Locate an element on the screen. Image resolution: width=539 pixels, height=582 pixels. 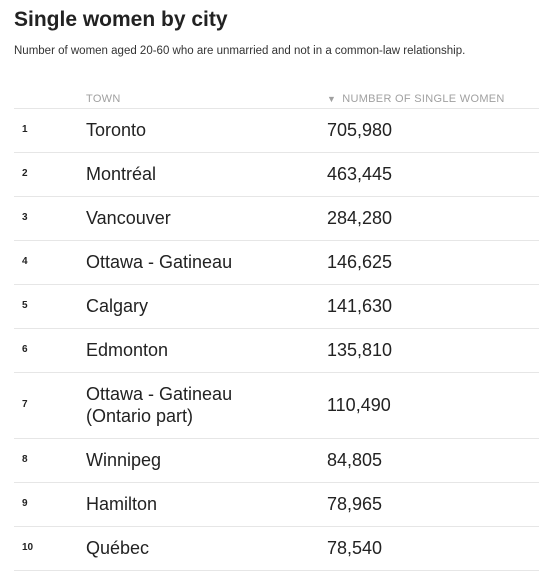
row-rank: 1 is located at coordinates (25, 129).